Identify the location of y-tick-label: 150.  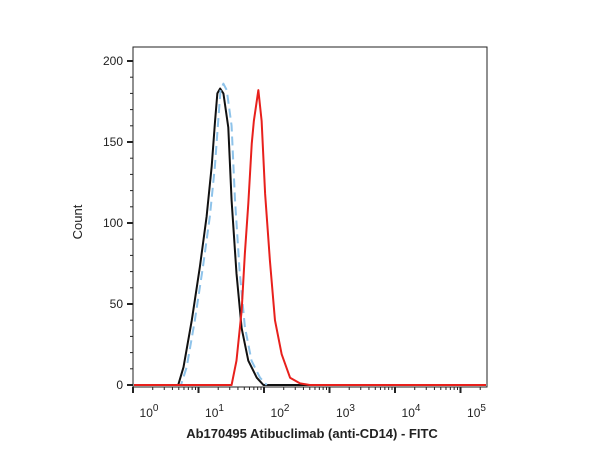
(113, 142).